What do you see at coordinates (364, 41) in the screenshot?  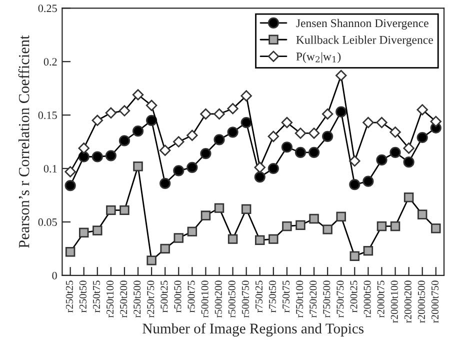 I see `legend-label: Kullback Leibler Divergence` at bounding box center [364, 41].